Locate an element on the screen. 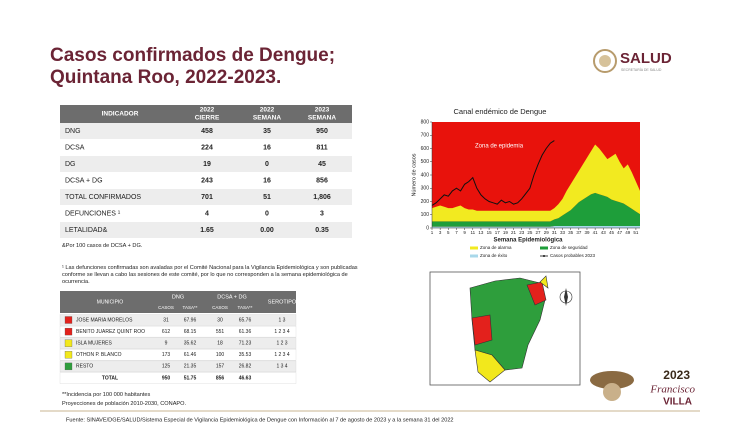 This screenshot has width=732, height=431. y-tick-label: 800 is located at coordinates (425, 122).